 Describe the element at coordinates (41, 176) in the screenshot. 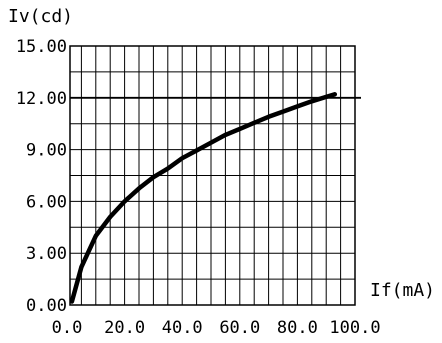

I see `y-tick-labels: 0.00 3.00 6.00 9.00 12.00 15.00` at that location.